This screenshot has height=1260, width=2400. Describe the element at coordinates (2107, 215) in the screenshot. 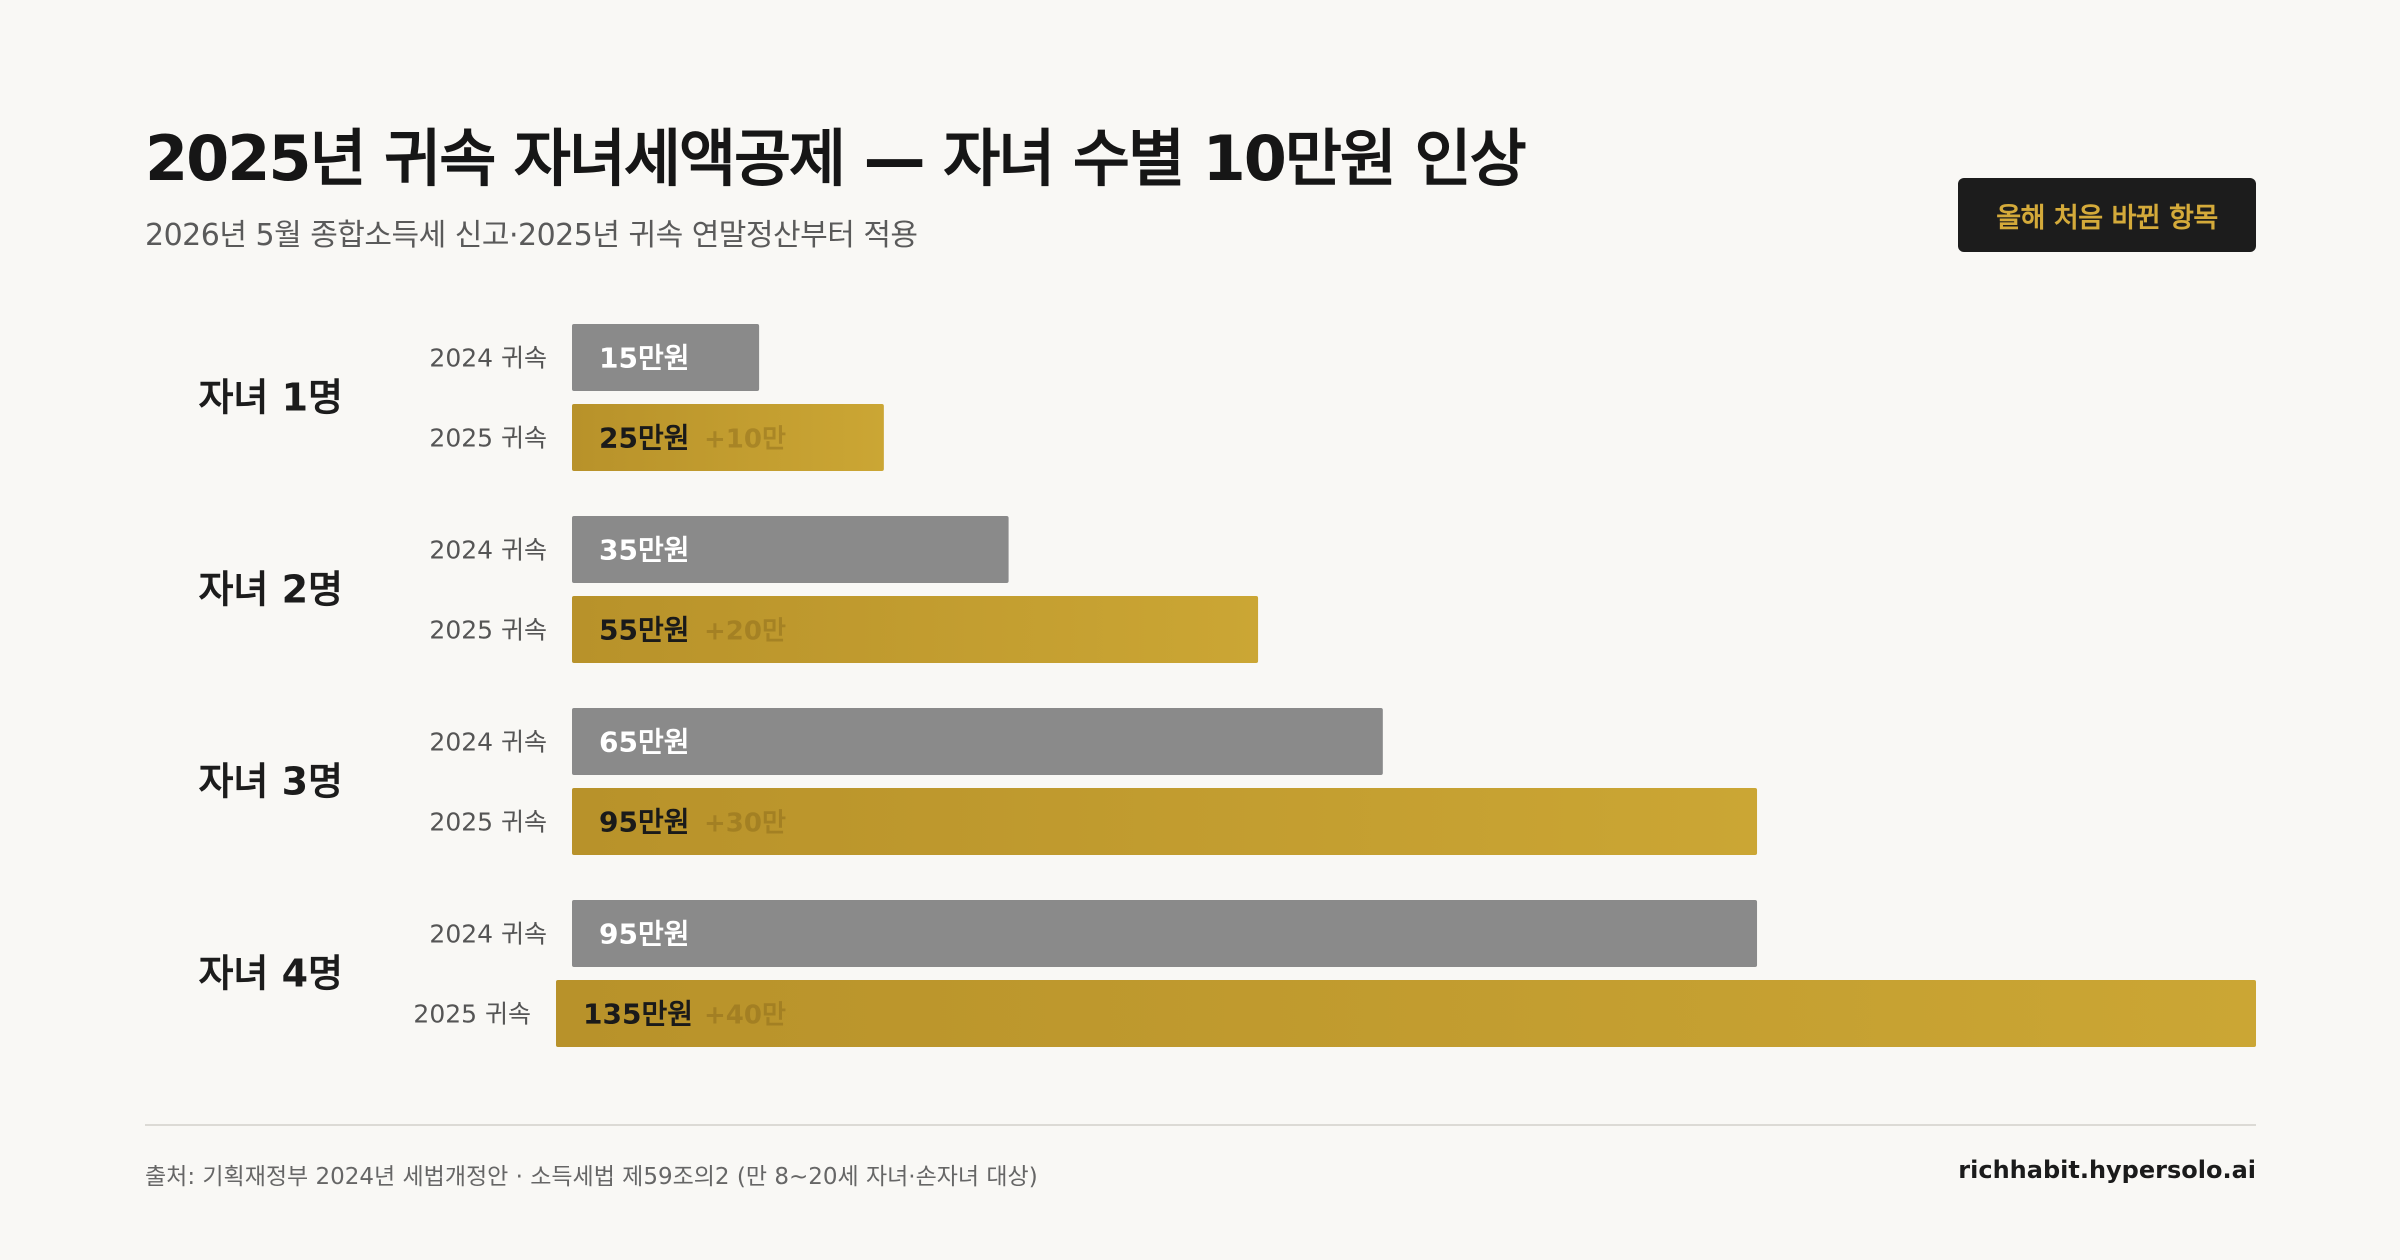

I see `new-item-badge: 올해 처음 바뀐 항목` at that location.